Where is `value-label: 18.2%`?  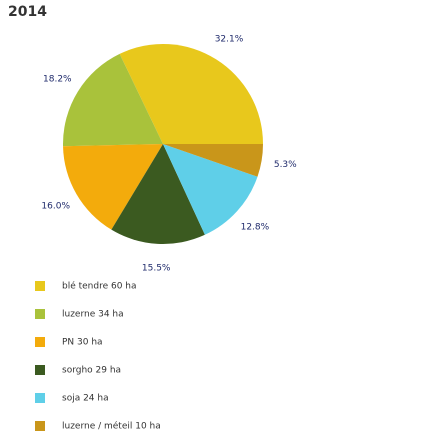 value-label: 18.2% is located at coordinates (57, 80).